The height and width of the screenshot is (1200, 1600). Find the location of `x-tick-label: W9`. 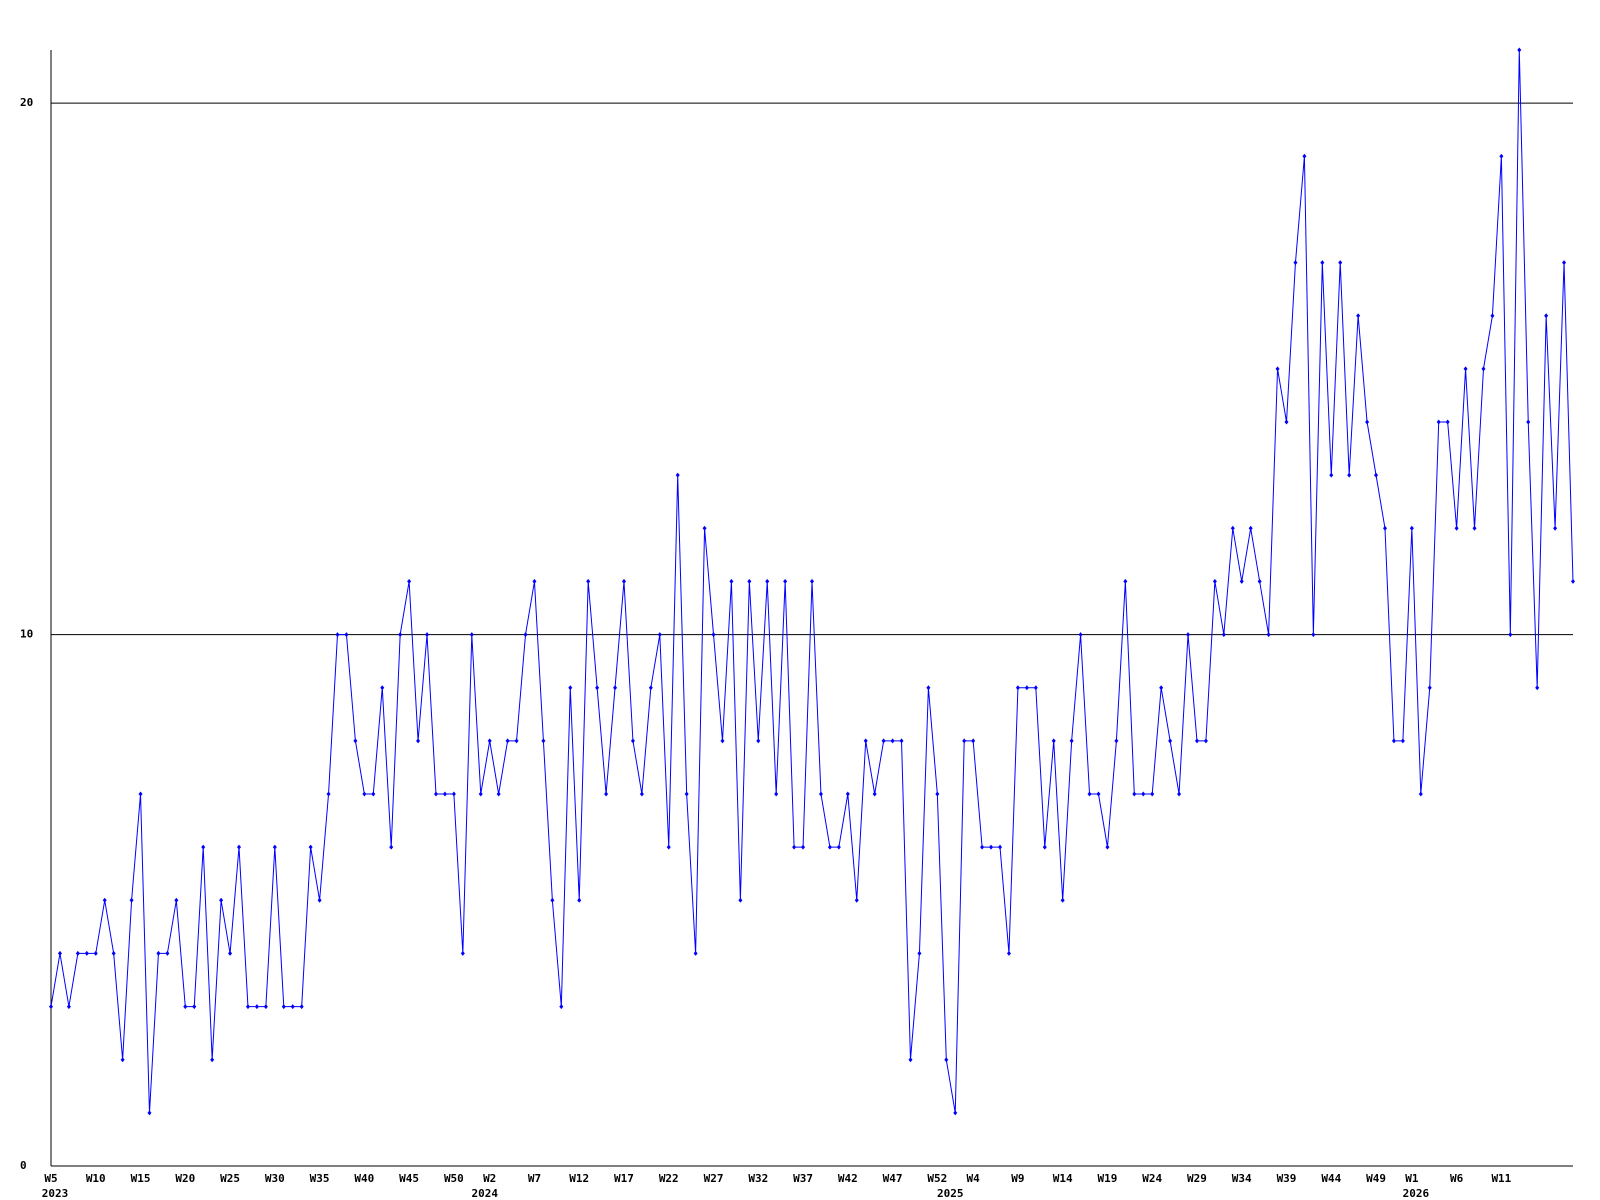

x-tick-label: W9 is located at coordinates (1017, 1178).